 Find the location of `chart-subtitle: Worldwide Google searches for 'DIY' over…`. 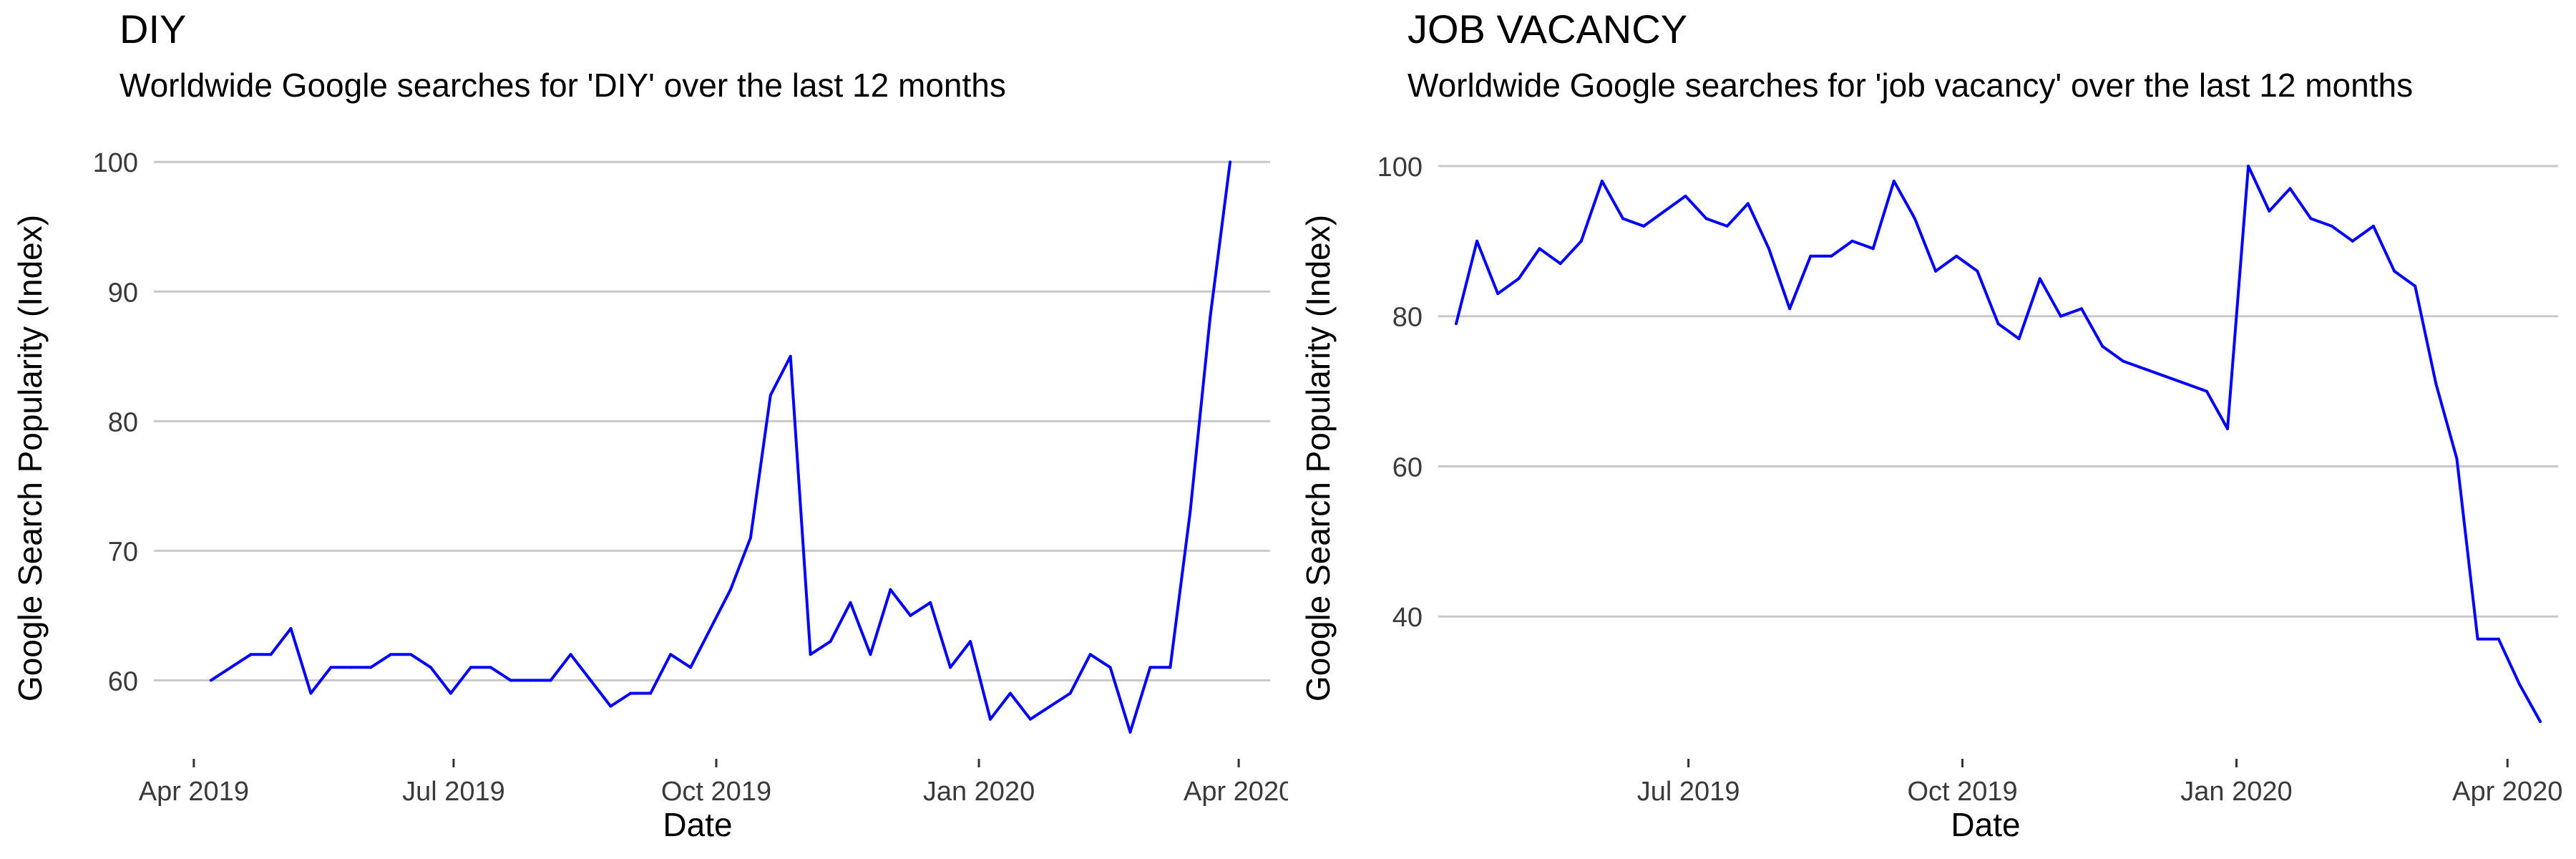

chart-subtitle: Worldwide Google searches for 'DIY' over… is located at coordinates (562, 85).